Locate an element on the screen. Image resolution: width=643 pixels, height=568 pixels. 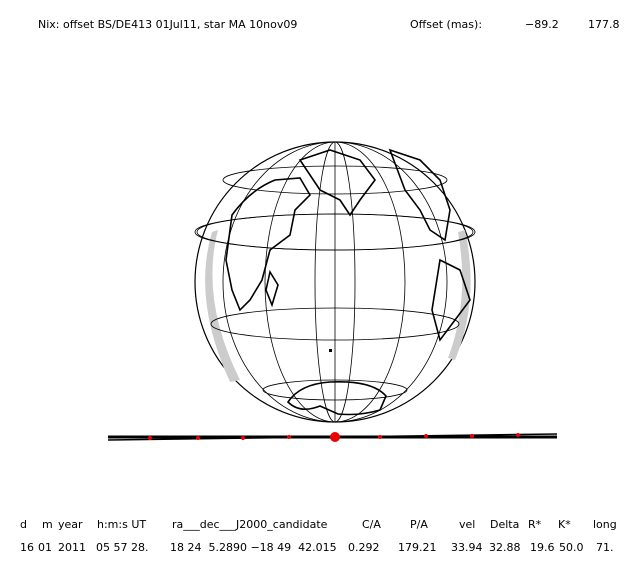
column-header: h:m:s UT is located at coordinates (121, 524).